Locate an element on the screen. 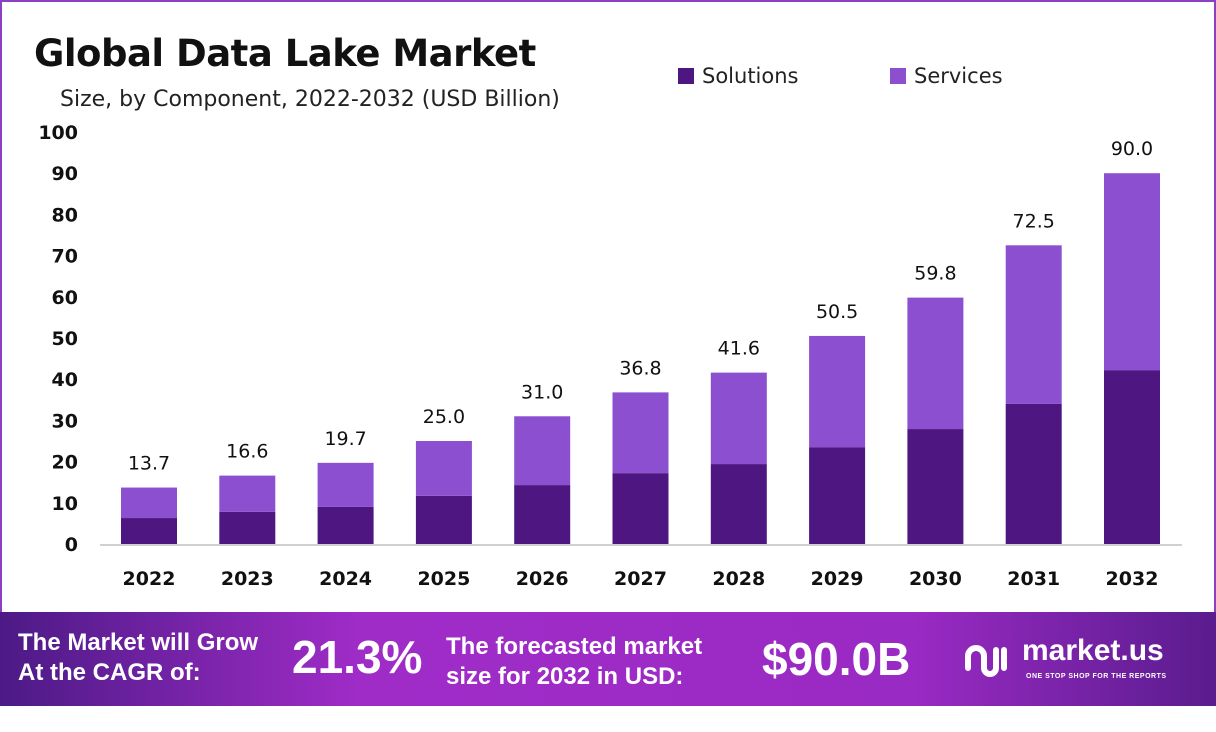  data-label: 90.0 is located at coordinates (1132, 149).